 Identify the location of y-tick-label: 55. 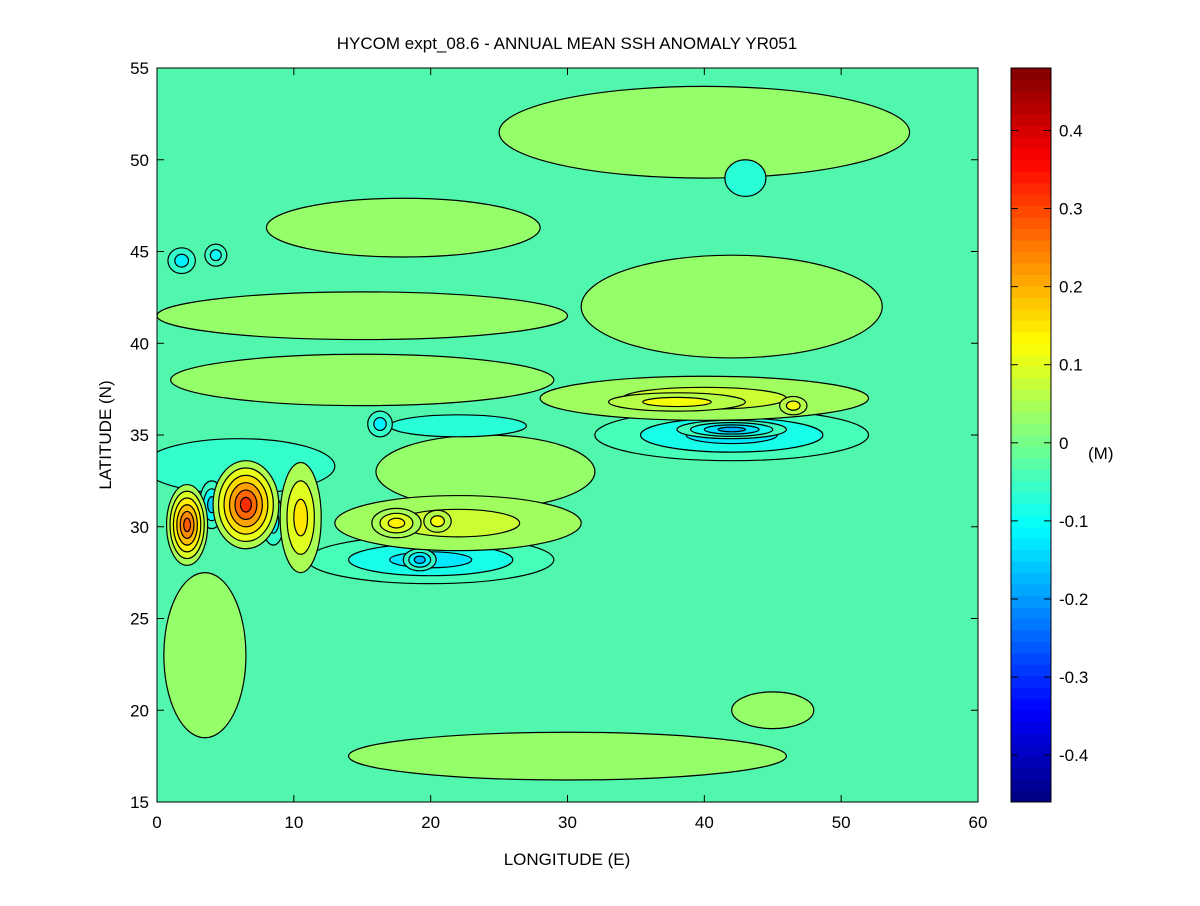
(139, 68).